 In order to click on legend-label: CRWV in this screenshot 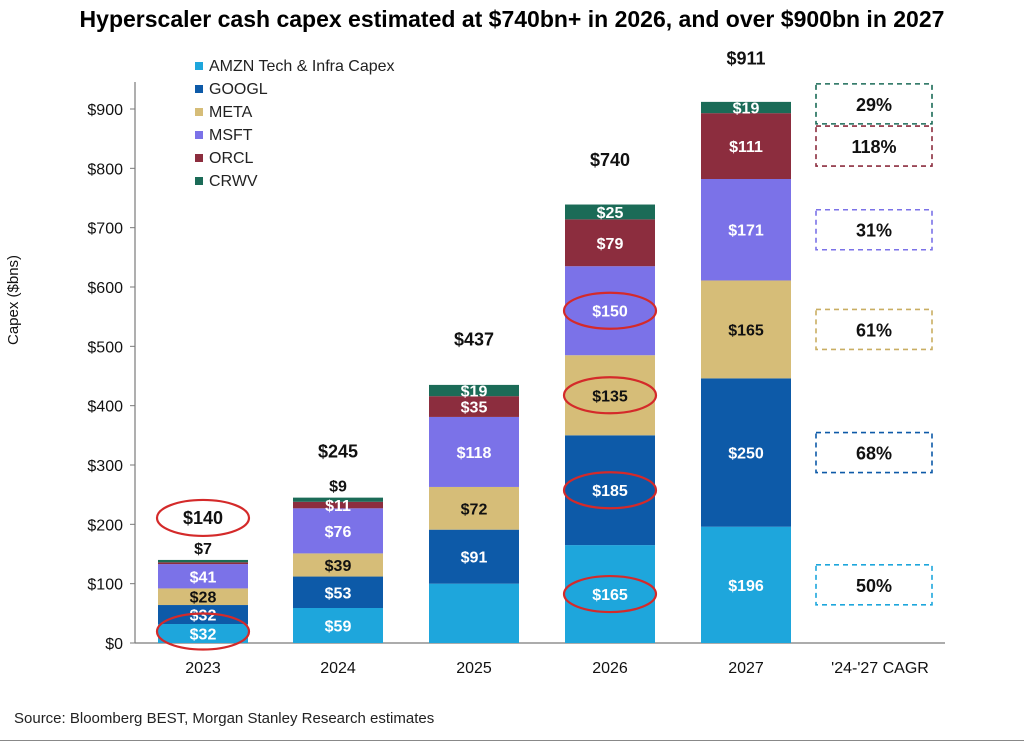, I will do `click(233, 181)`.